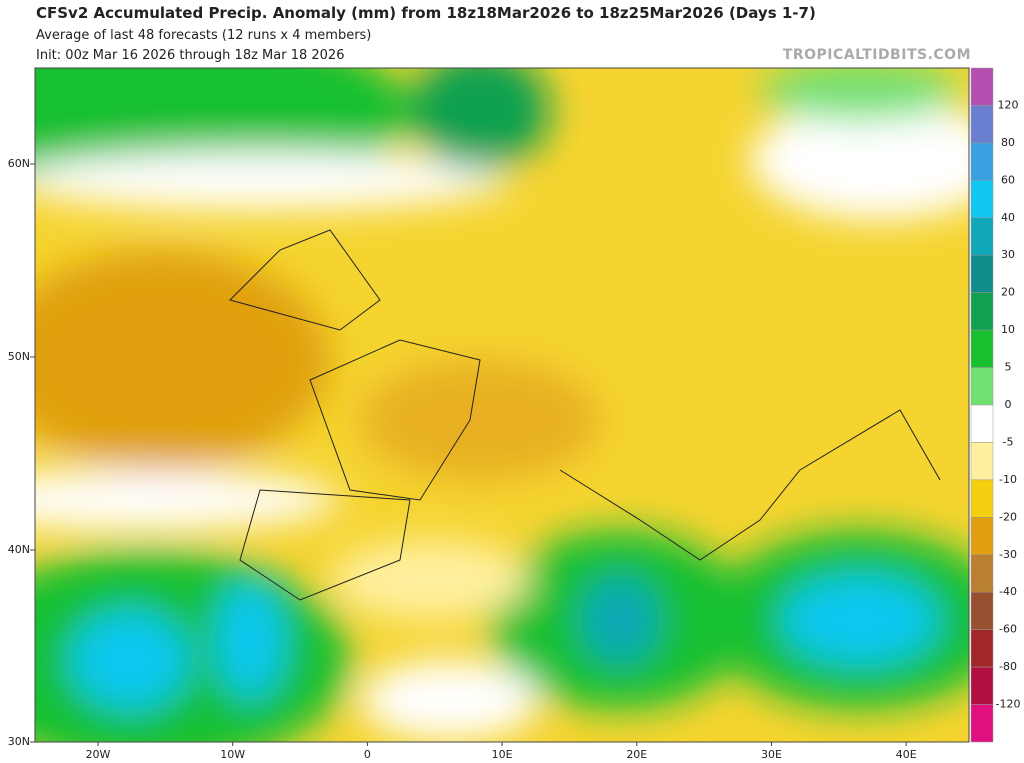 Image resolution: width=1024 pixels, height=763 pixels. Describe the element at coordinates (771, 754) in the screenshot. I see `lon-label: 30E` at that location.